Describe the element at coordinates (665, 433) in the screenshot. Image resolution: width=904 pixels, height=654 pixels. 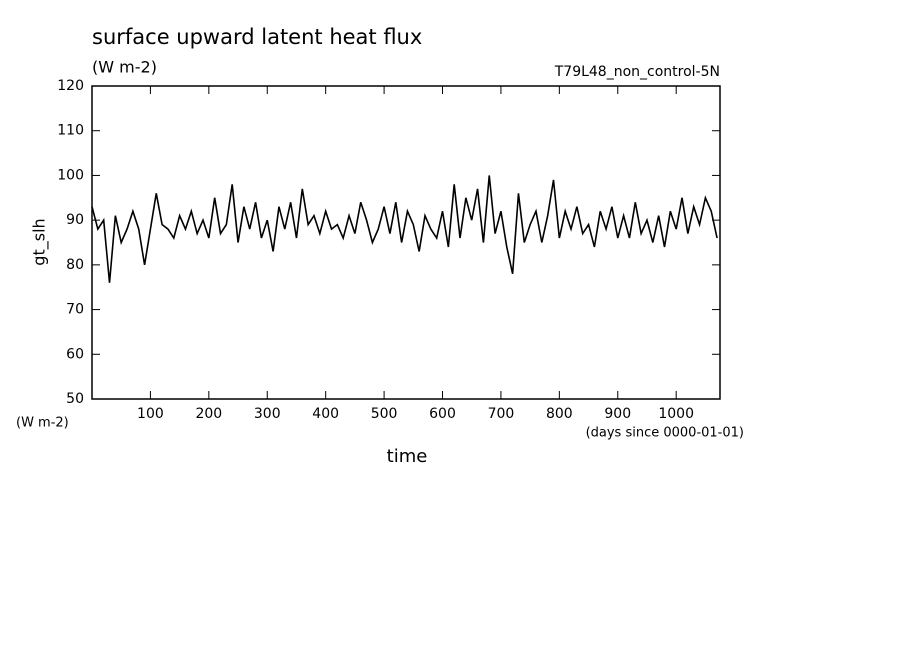
I see `x-units: (days since 0000-01-01)` at that location.